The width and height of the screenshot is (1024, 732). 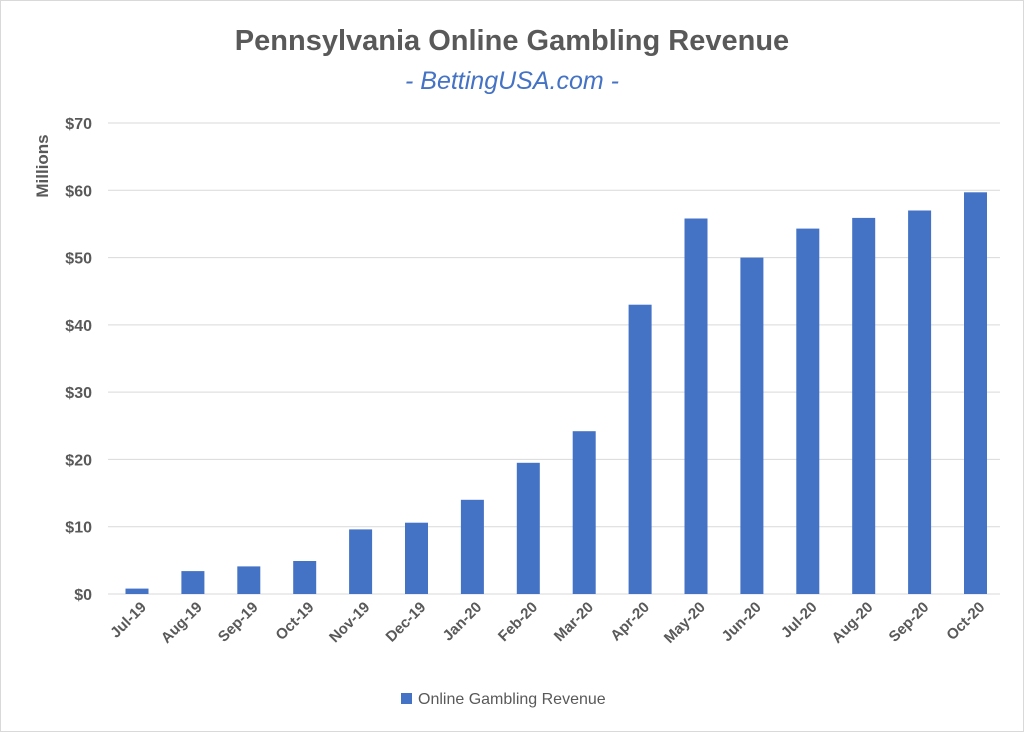 I want to click on x-tick-label: Nov-19, so click(x=349, y=622).